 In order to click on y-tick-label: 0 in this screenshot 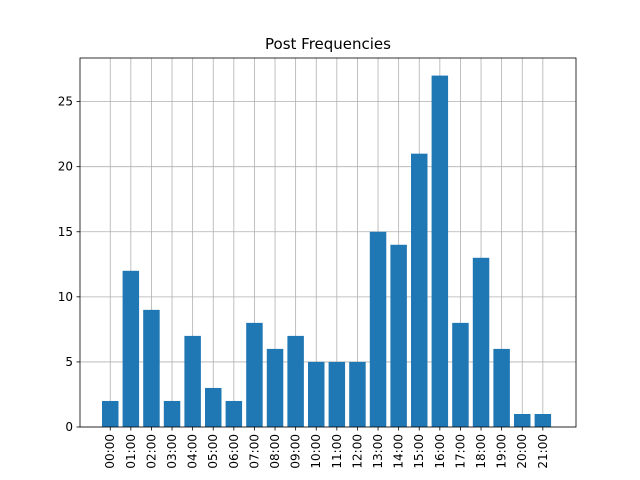, I will do `click(69, 427)`.